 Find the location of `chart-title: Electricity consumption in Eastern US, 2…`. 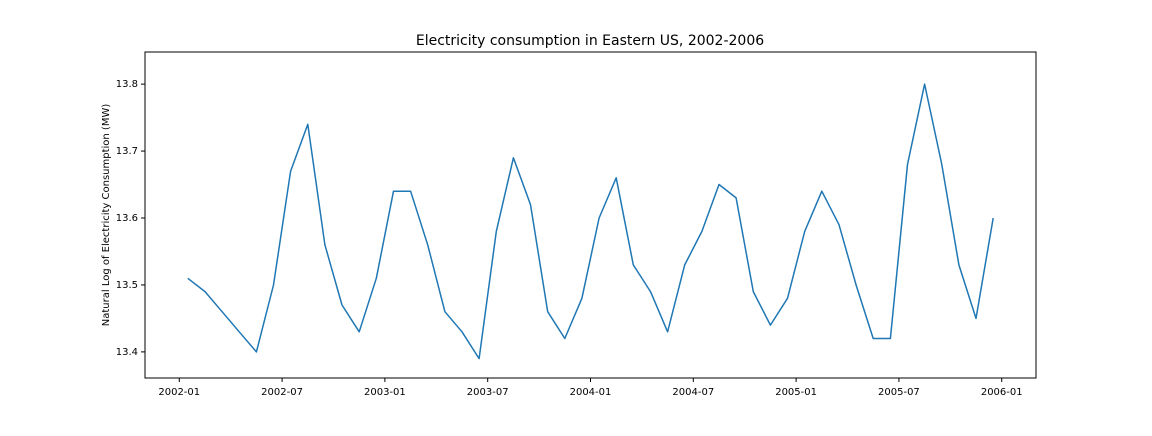

chart-title: Electricity consumption in Eastern US, 2… is located at coordinates (590, 41).